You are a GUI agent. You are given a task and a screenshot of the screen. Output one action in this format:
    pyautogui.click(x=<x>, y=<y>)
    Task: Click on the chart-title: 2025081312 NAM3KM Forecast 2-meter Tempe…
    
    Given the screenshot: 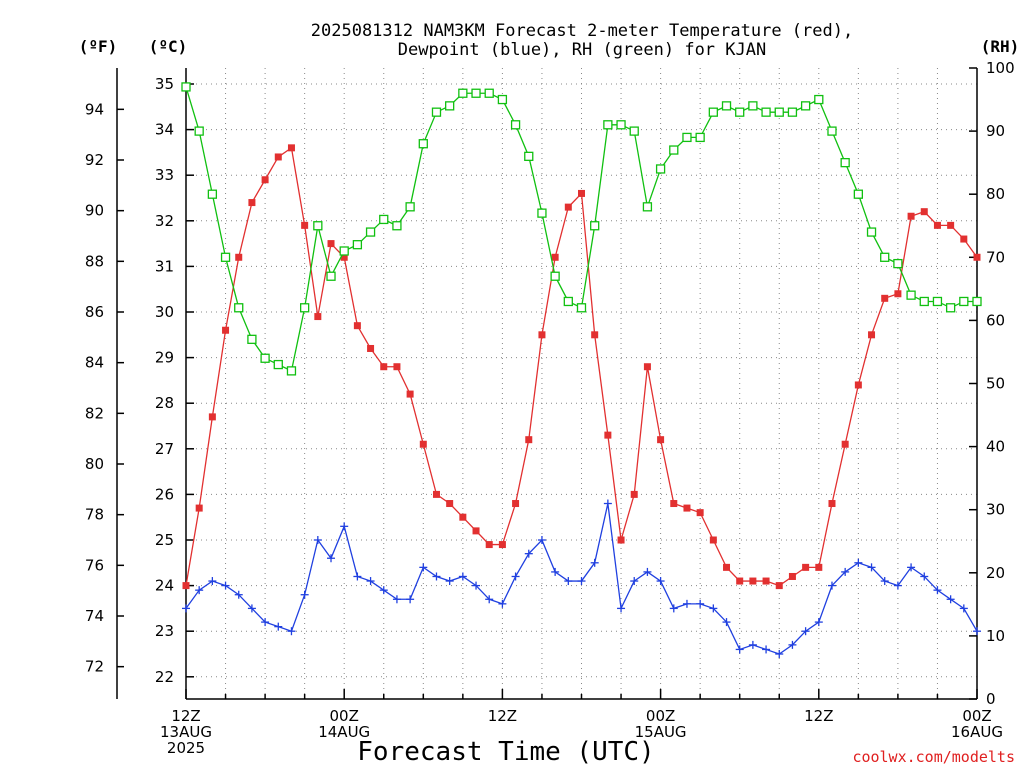 What is the action you would take?
    pyautogui.click(x=582, y=40)
    